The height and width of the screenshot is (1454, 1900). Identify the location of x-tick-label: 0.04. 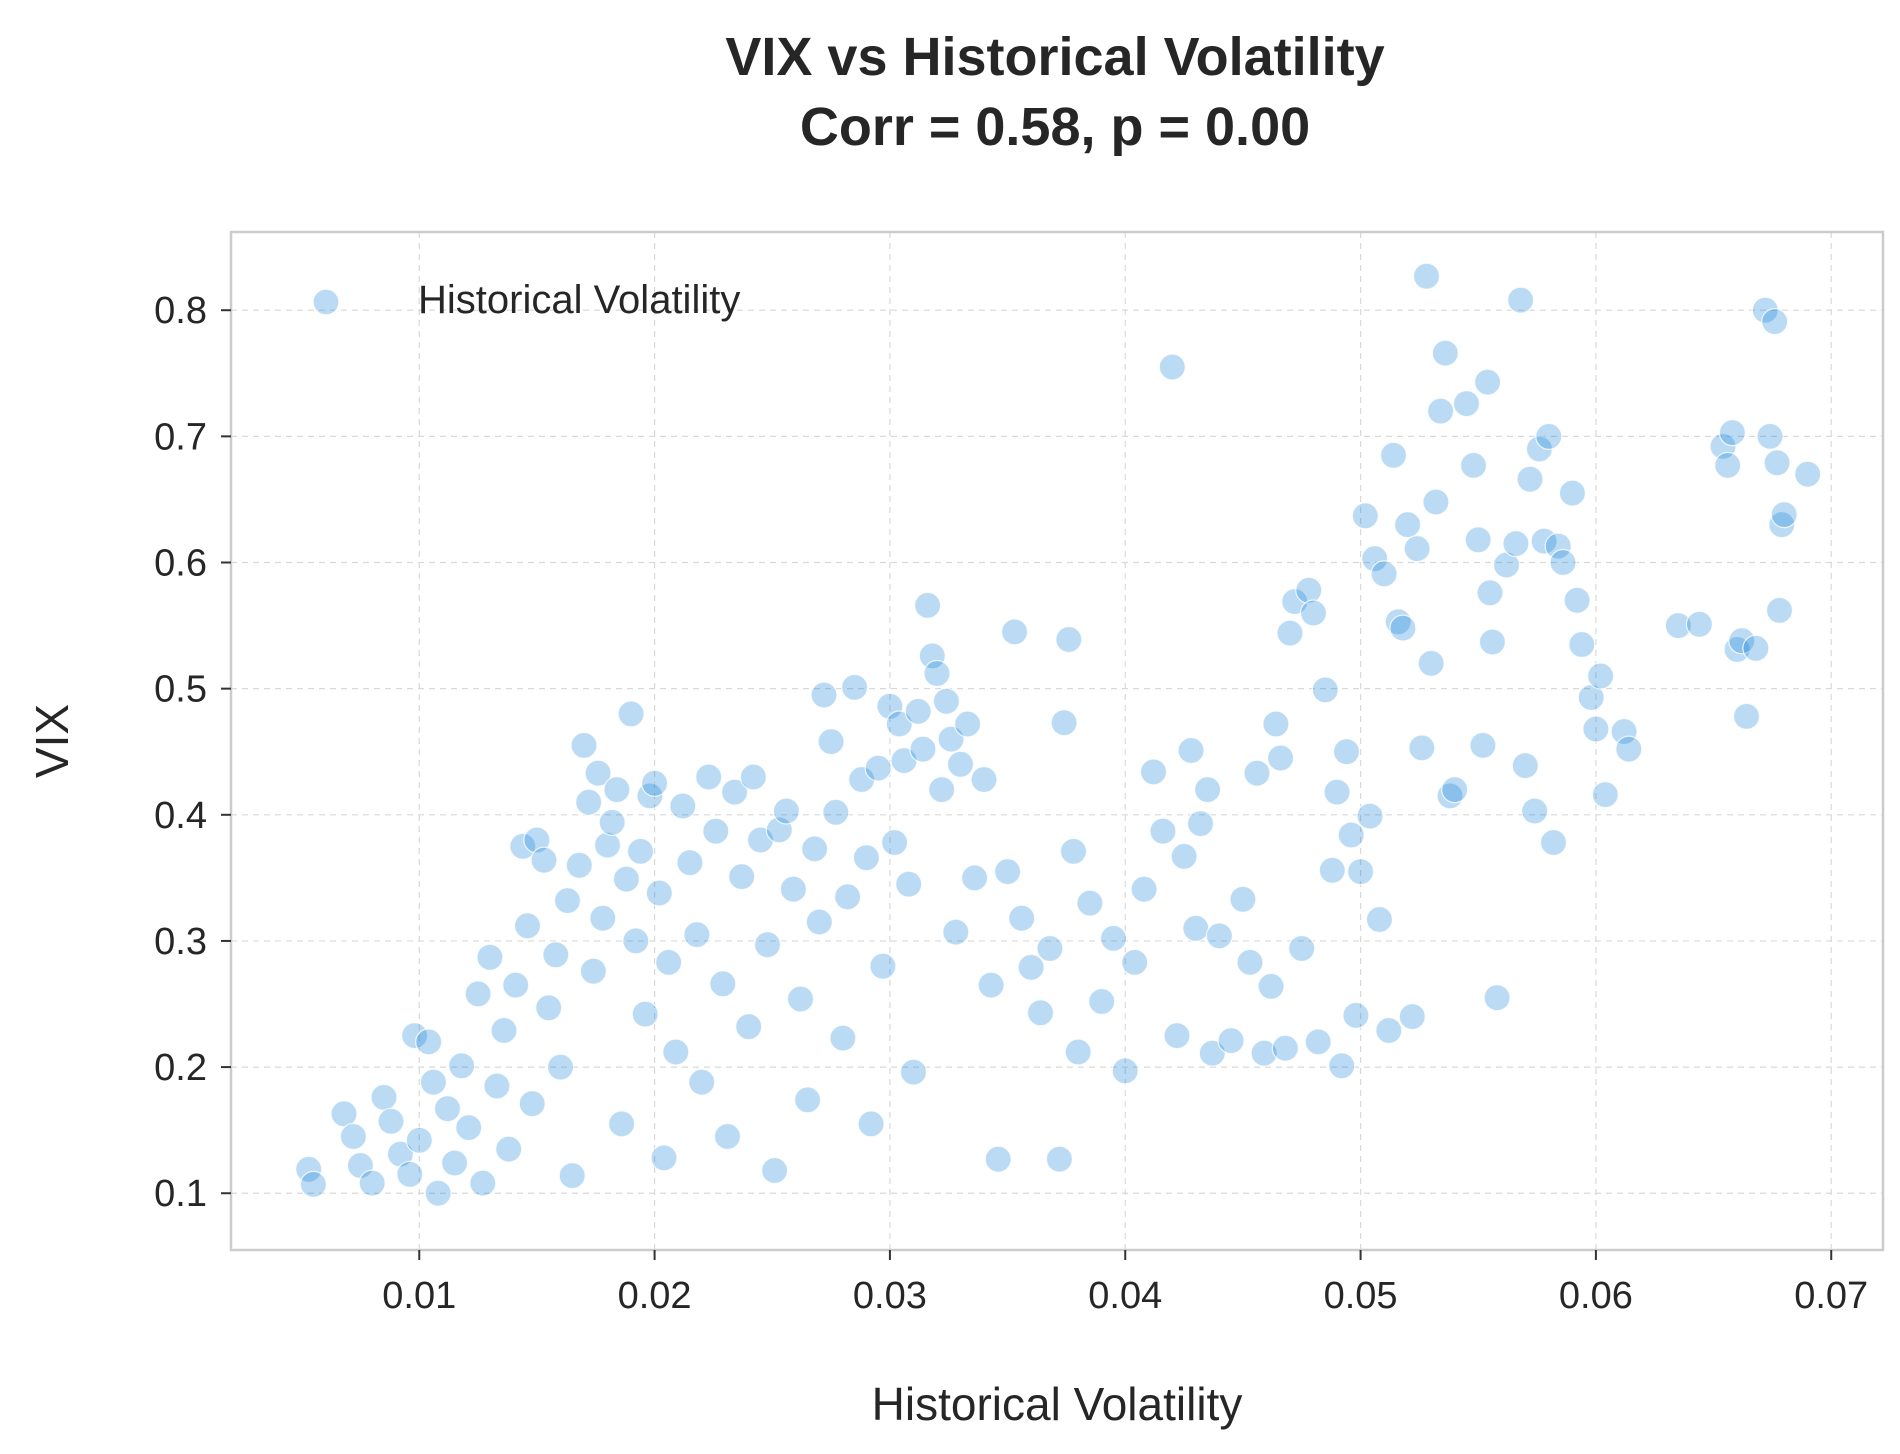
(1125, 1296).